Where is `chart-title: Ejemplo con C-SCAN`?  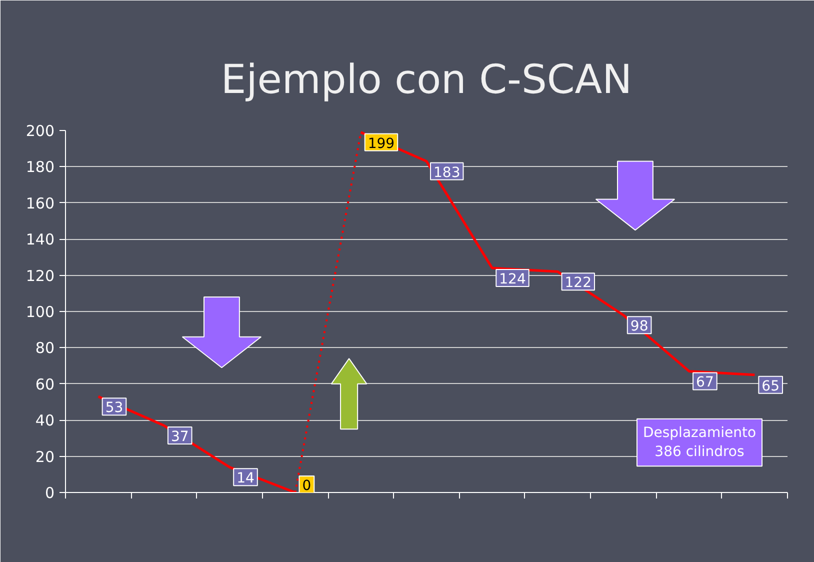
chart-title: Ejemplo con C-SCAN is located at coordinates (426, 80).